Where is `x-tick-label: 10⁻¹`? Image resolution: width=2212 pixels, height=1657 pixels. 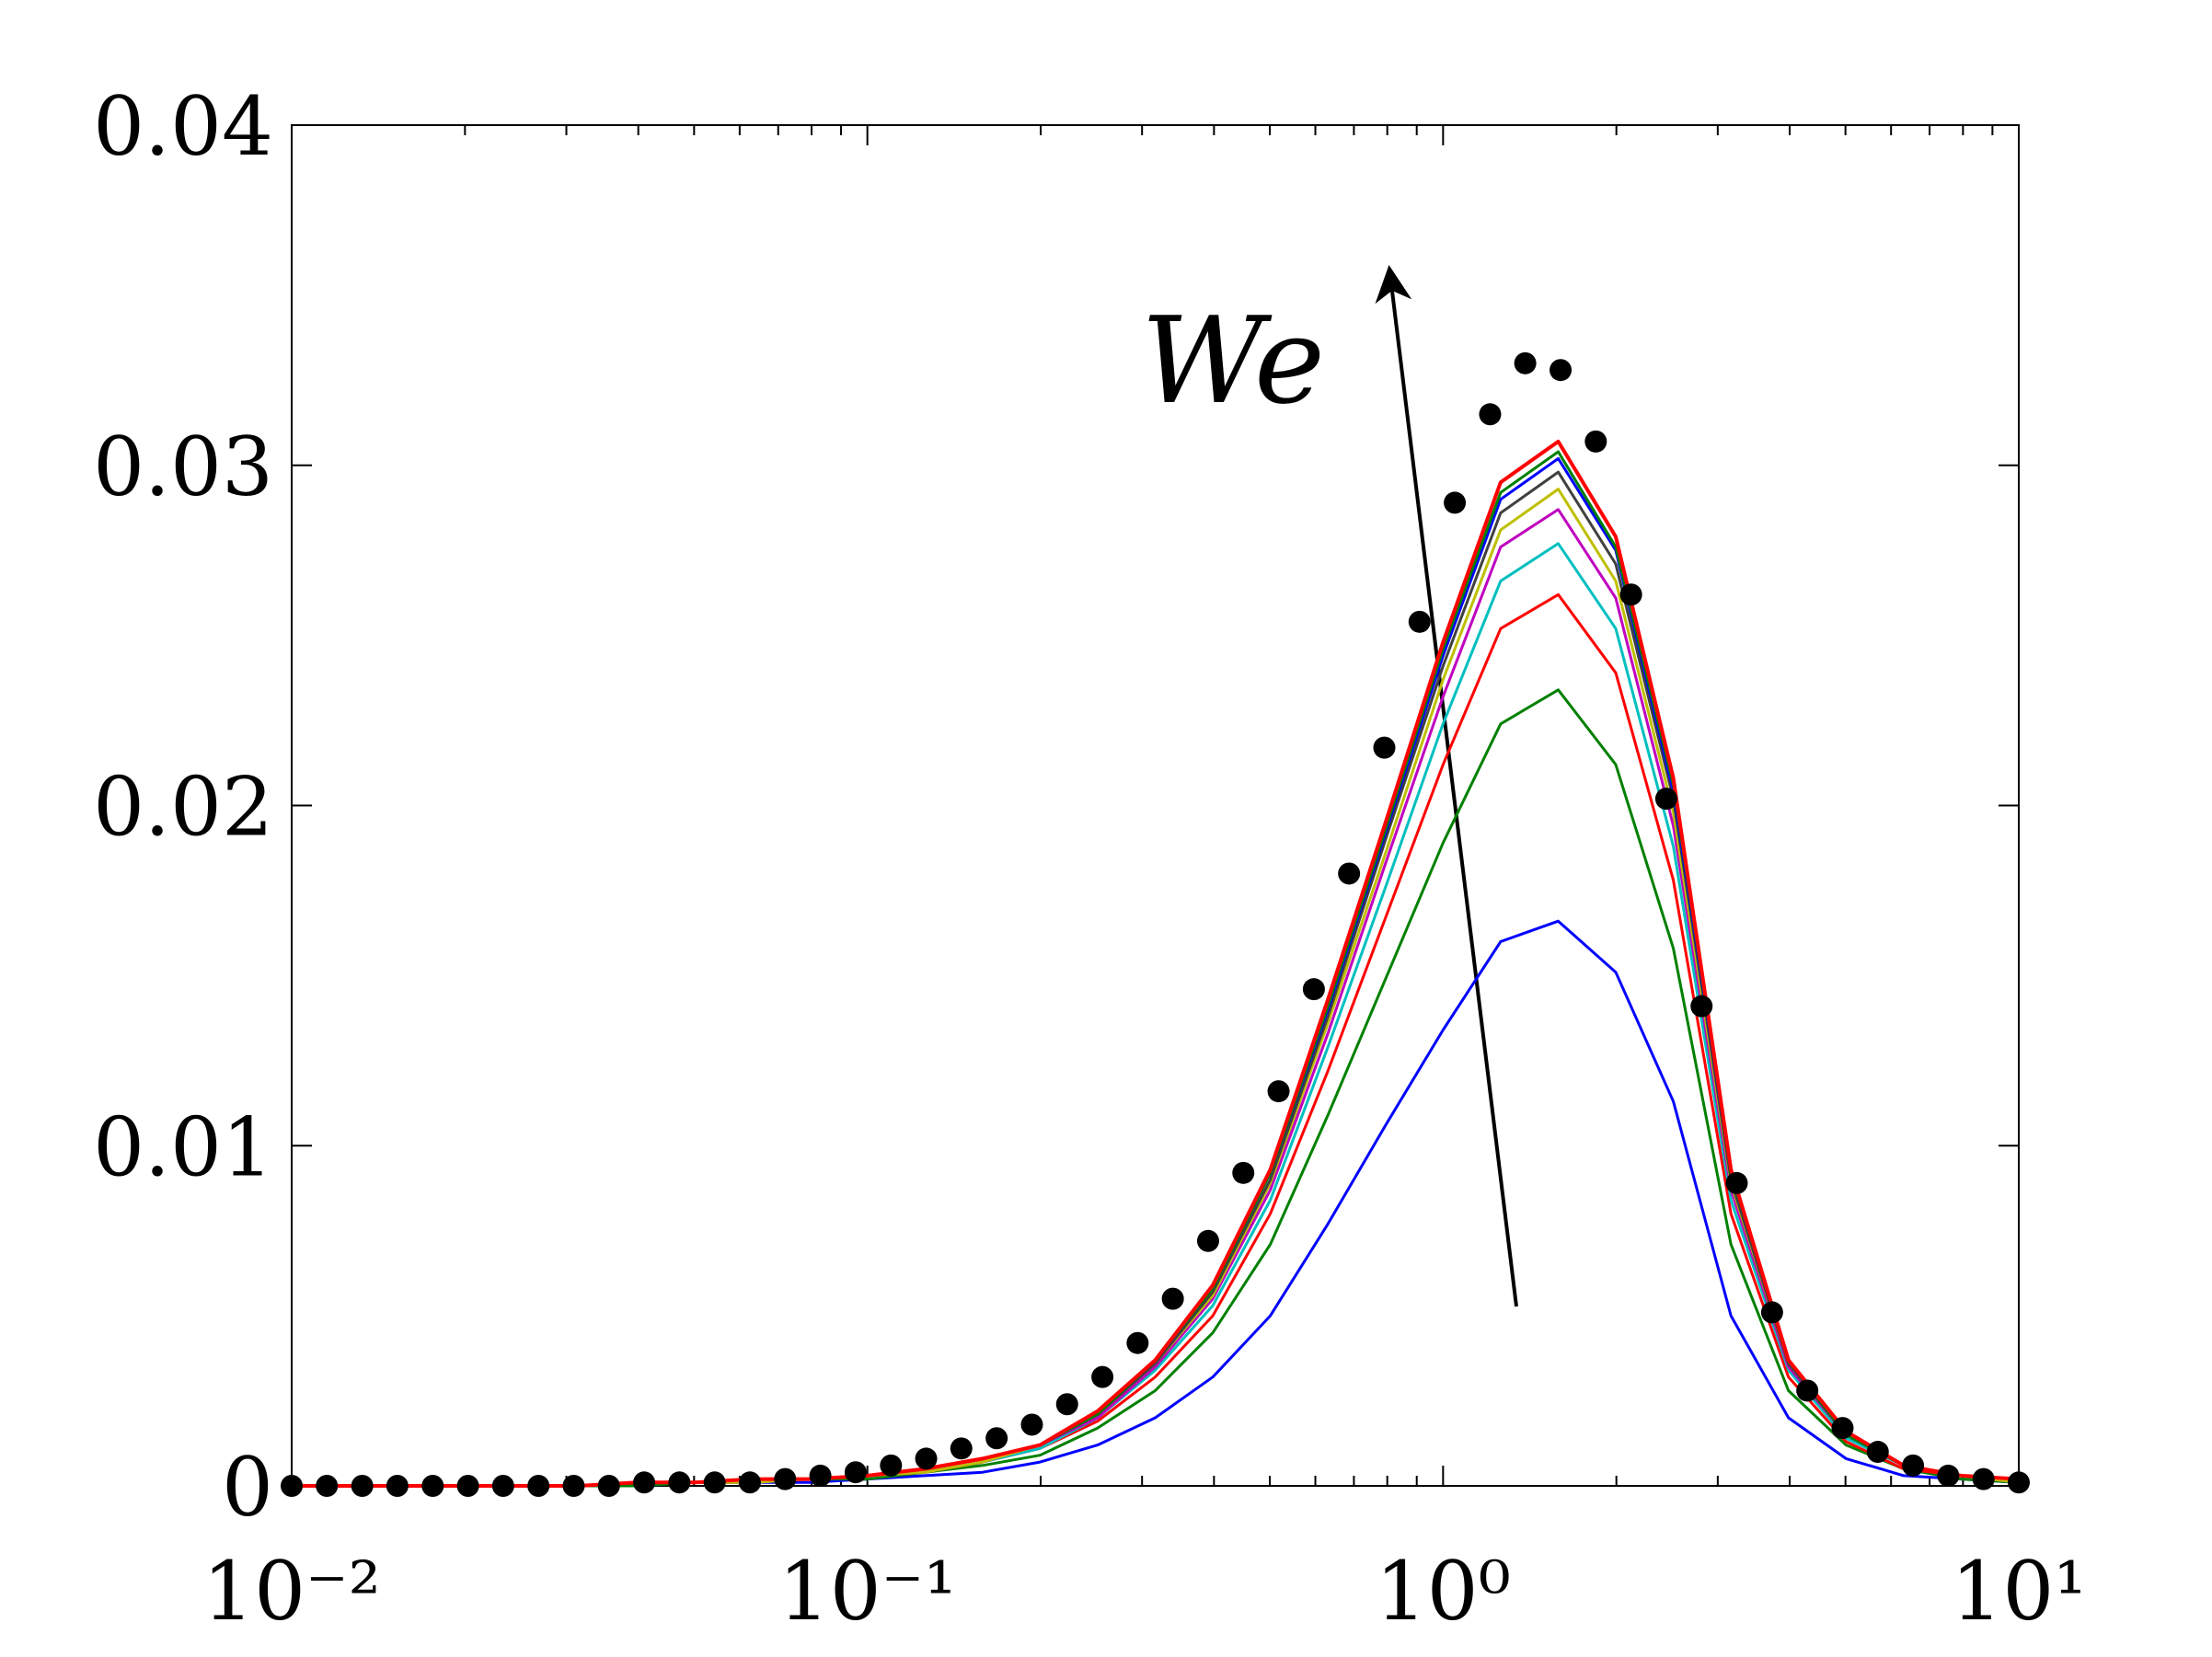
x-tick-label: 10⁻¹ is located at coordinates (867, 1591).